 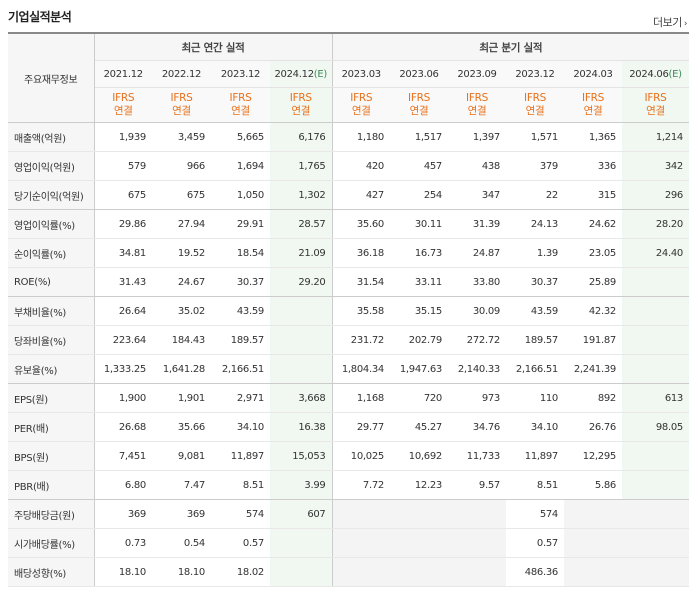 What do you see at coordinates (294, 74) in the screenshot?
I see `period-label: 2024.12` at bounding box center [294, 74].